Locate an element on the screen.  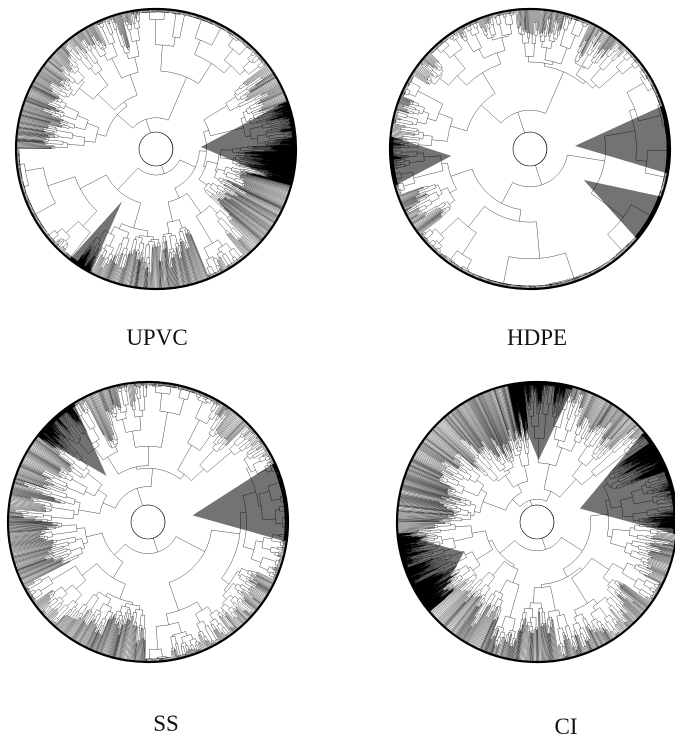
caption-ci: CI is located at coordinates (566, 726).